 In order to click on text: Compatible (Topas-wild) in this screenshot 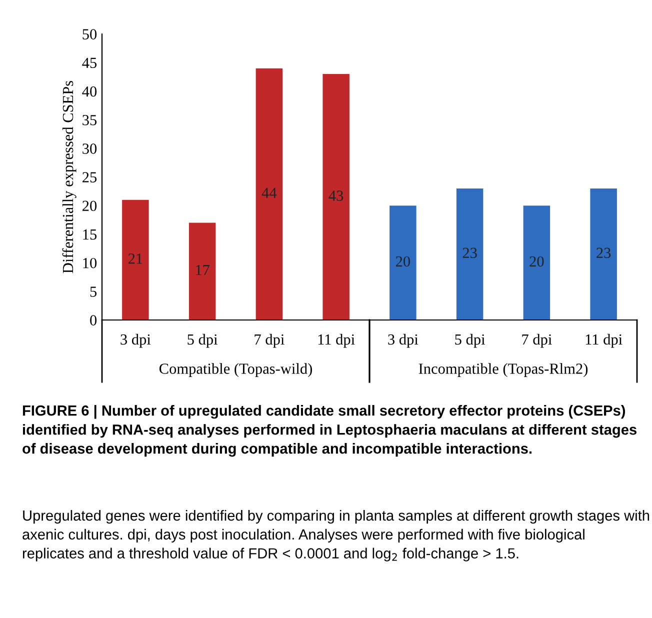, I will do `click(235, 370)`.